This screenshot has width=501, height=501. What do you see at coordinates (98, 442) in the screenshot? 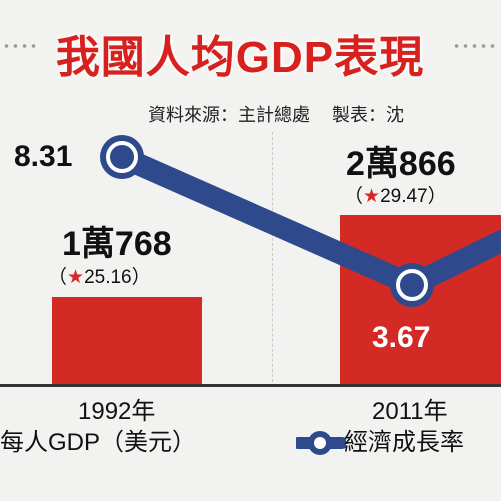
I see `legend-bar-series: 每人GDP（美元）` at bounding box center [98, 442].